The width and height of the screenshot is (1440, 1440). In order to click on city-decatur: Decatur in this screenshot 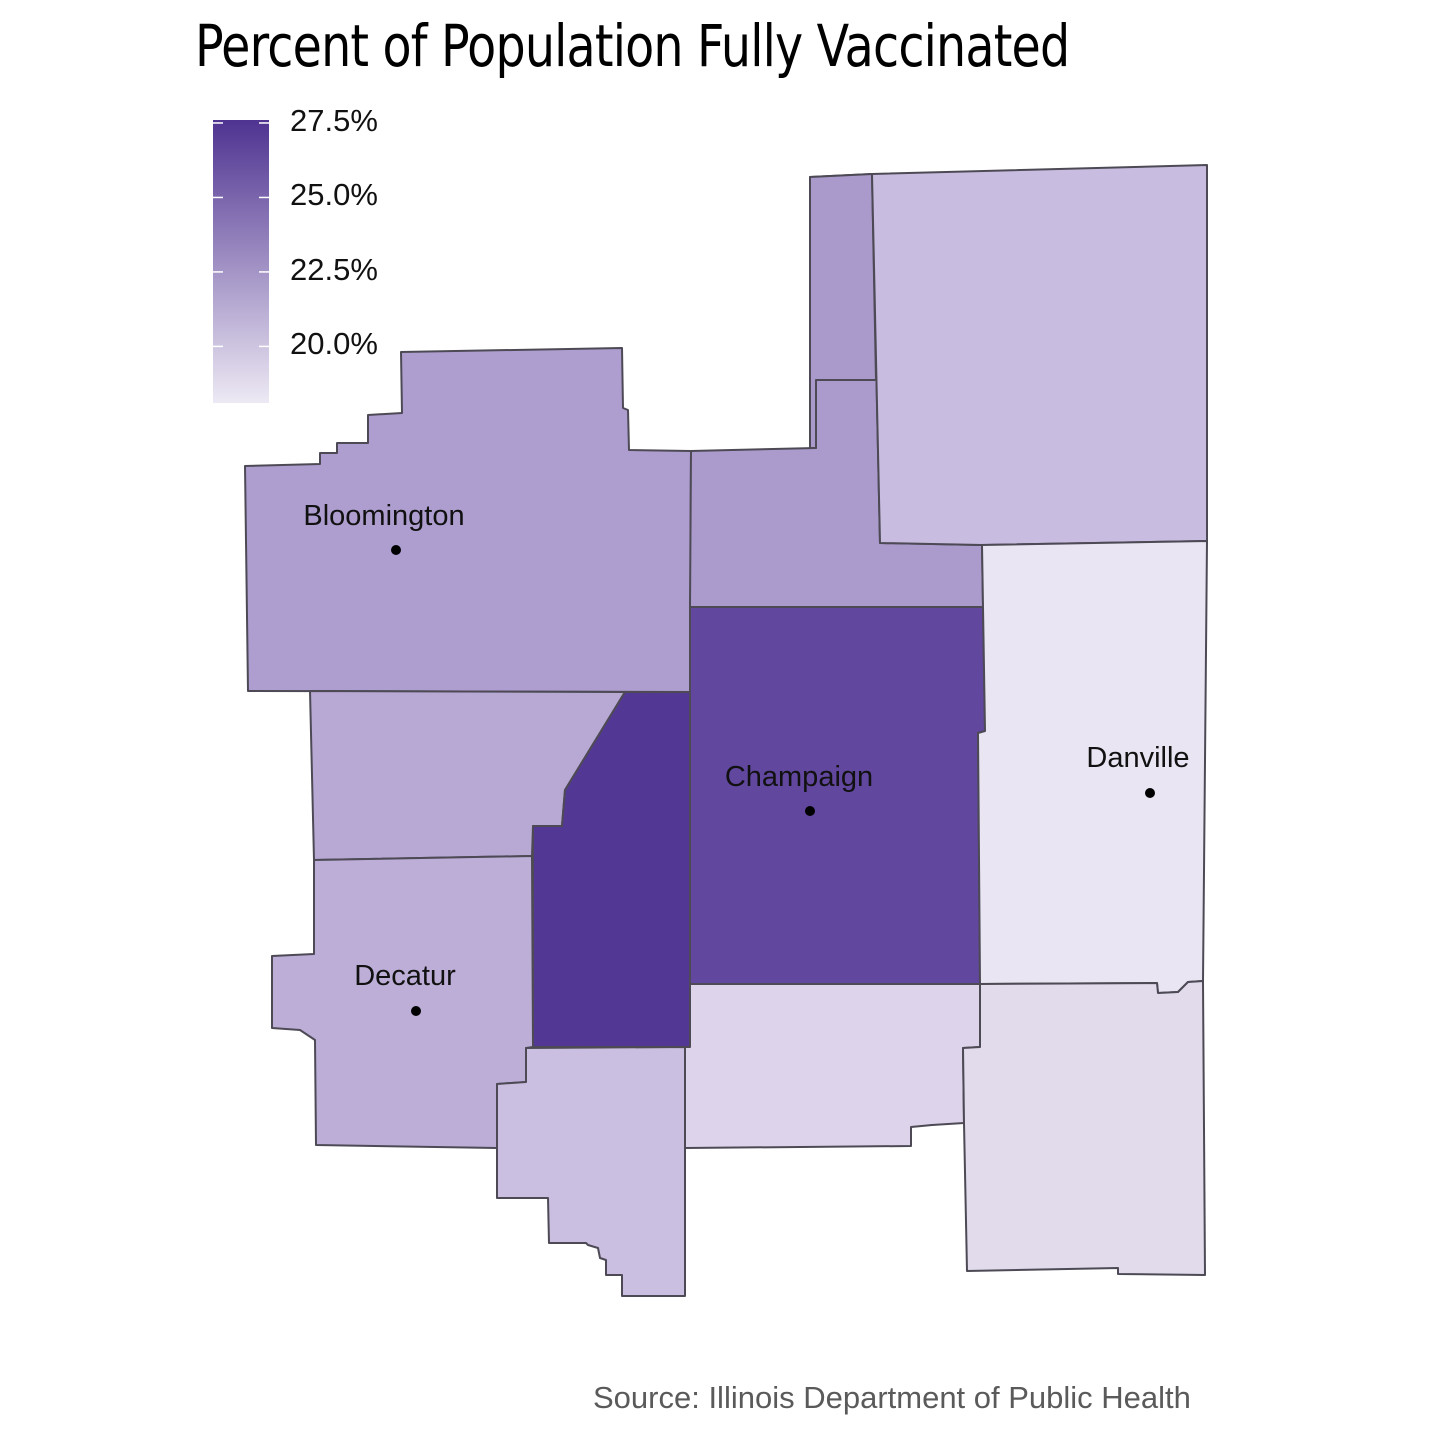, I will do `click(405, 988)`.